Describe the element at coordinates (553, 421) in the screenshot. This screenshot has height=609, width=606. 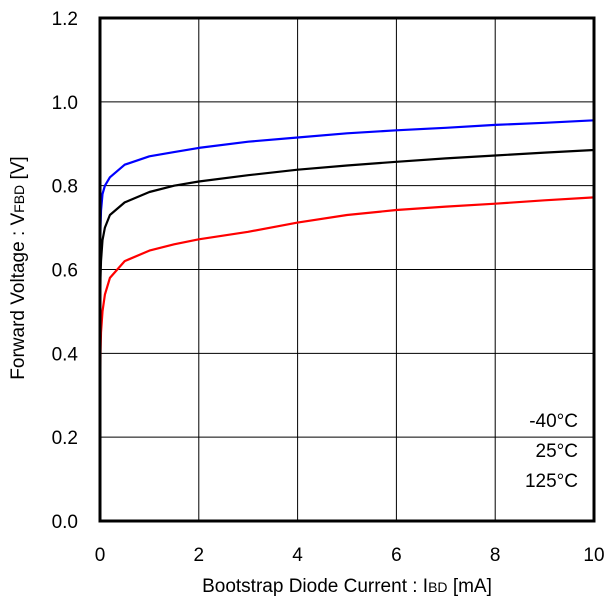
I see `legend-entry-minus40: -40°C` at that location.